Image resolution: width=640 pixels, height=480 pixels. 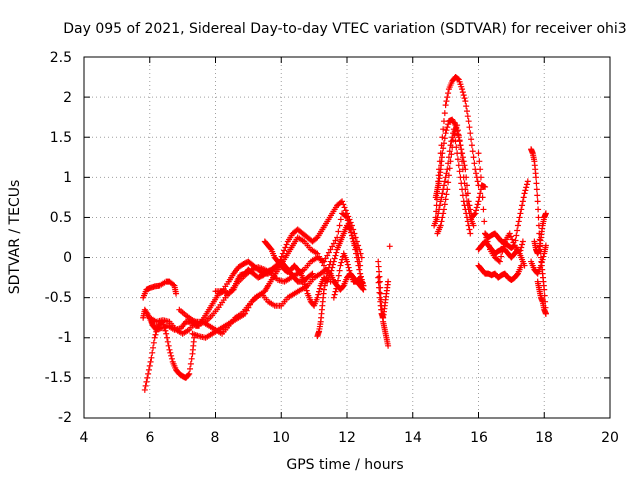 I want to click on y-tick-label-2: 2, so click(x=67, y=98).